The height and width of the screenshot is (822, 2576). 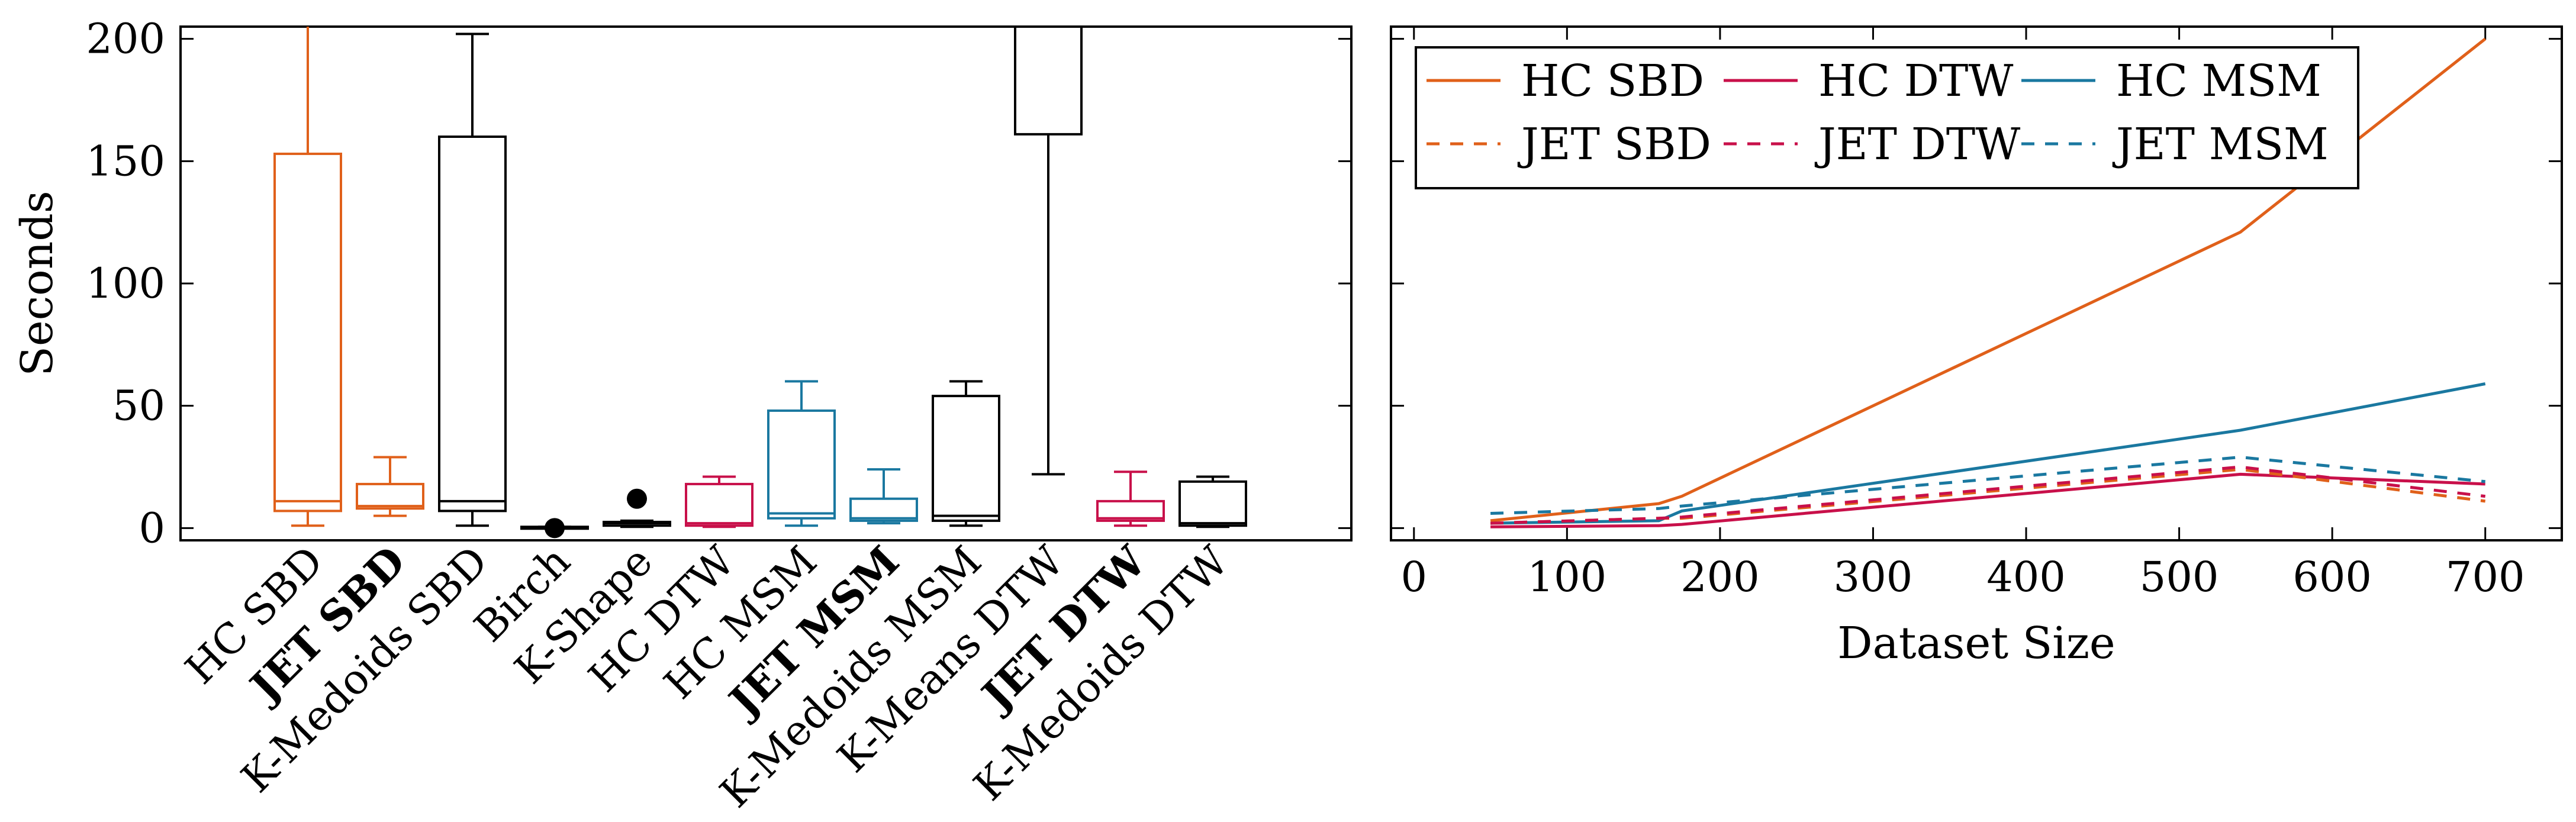 I want to click on legend-label: JET DTW, so click(x=1917, y=144).